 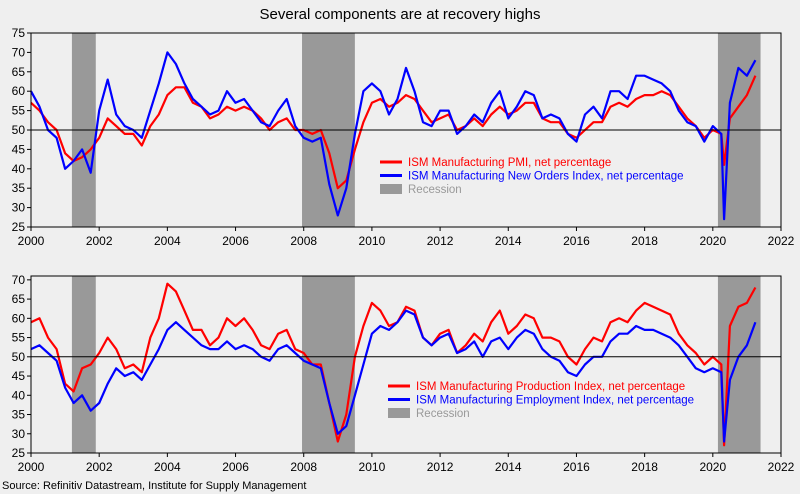 I want to click on y-tick-label: 75, so click(x=19, y=33).